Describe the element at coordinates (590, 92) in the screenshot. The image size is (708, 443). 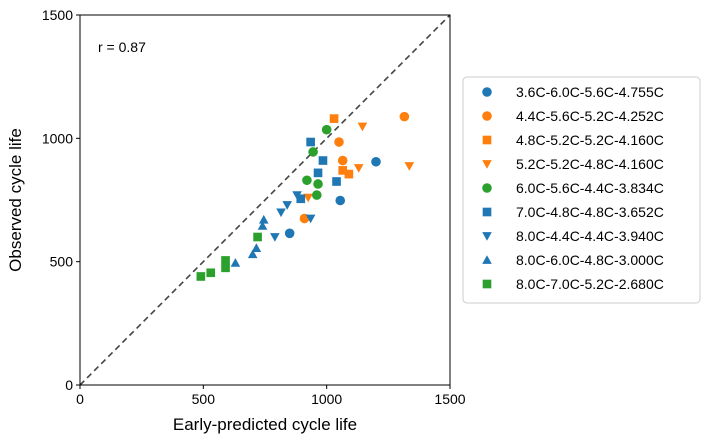
I see `legend-label: 3.6C-6.0C-5.6C-4.755C` at that location.